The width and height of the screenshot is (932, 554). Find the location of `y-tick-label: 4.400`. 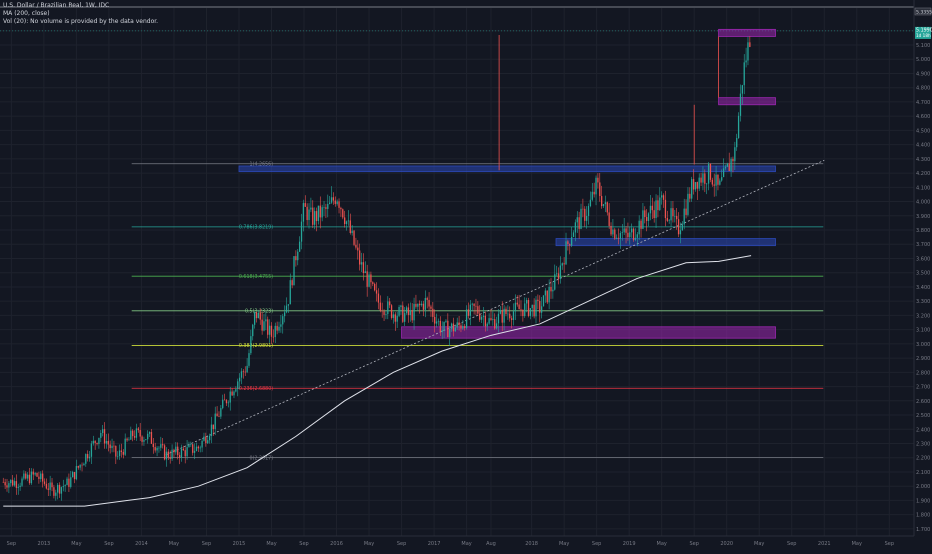

y-tick-label: 4.400 is located at coordinates (923, 146).